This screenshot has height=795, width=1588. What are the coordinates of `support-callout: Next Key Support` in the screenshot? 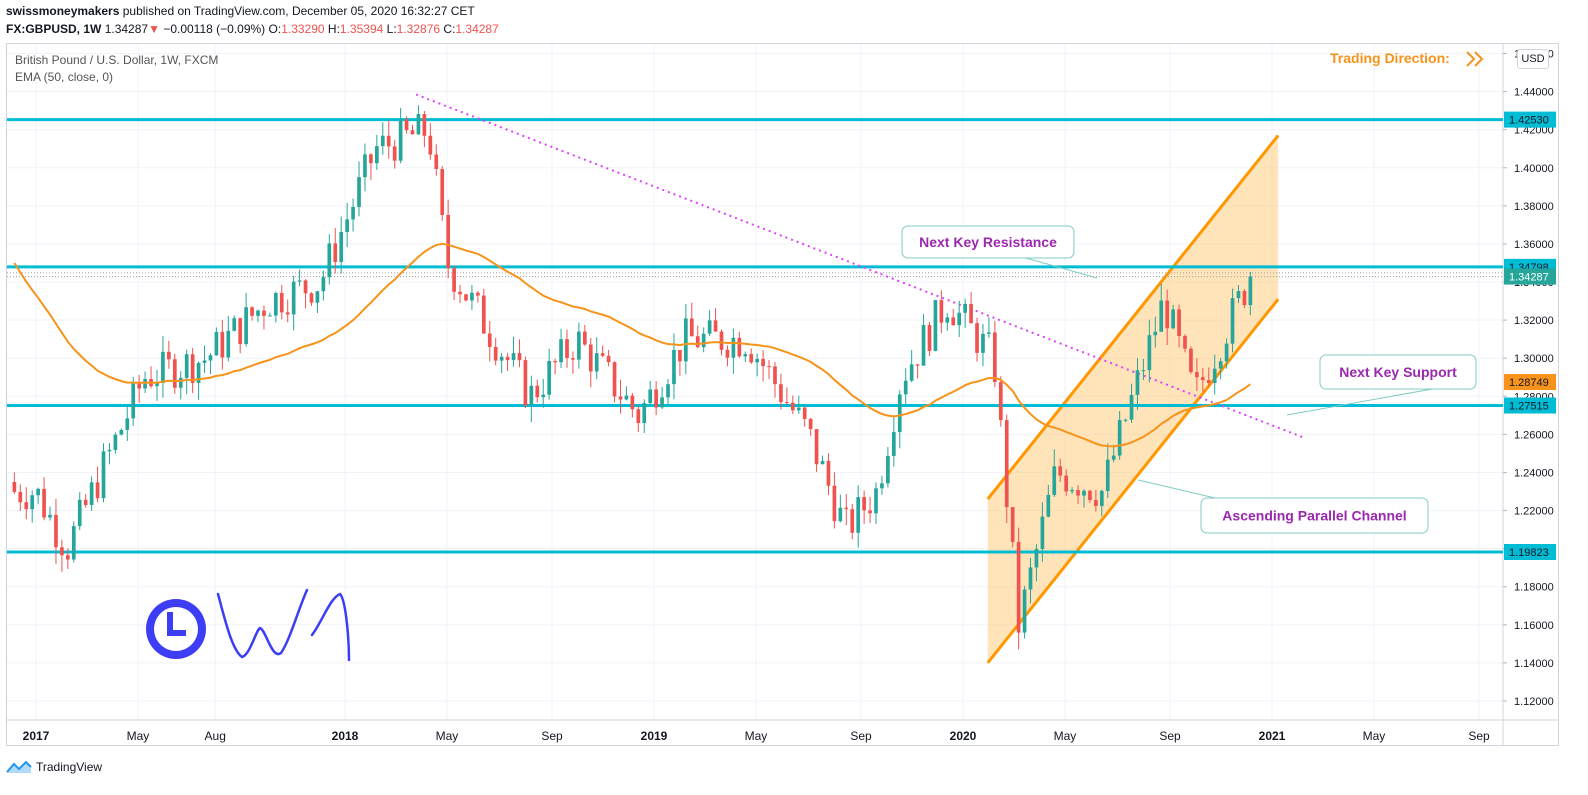 It's located at (1398, 372).